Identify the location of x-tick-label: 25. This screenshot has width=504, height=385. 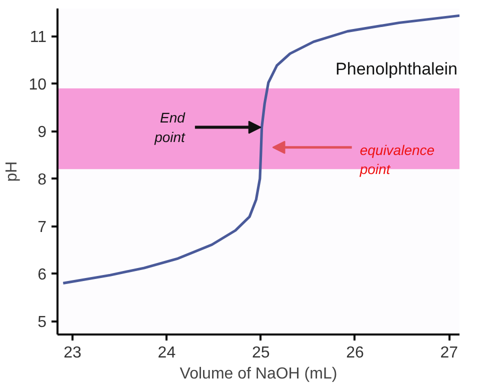
(261, 353).